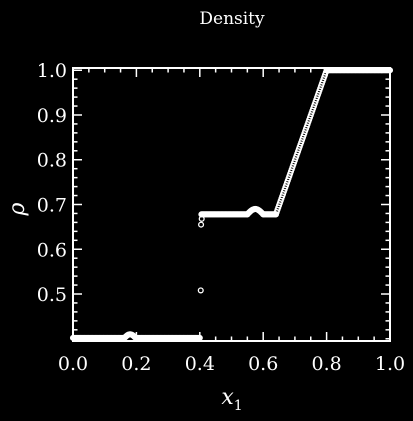  Describe the element at coordinates (52, 250) in the screenshot. I see `y-tick-label: 0.6` at that location.